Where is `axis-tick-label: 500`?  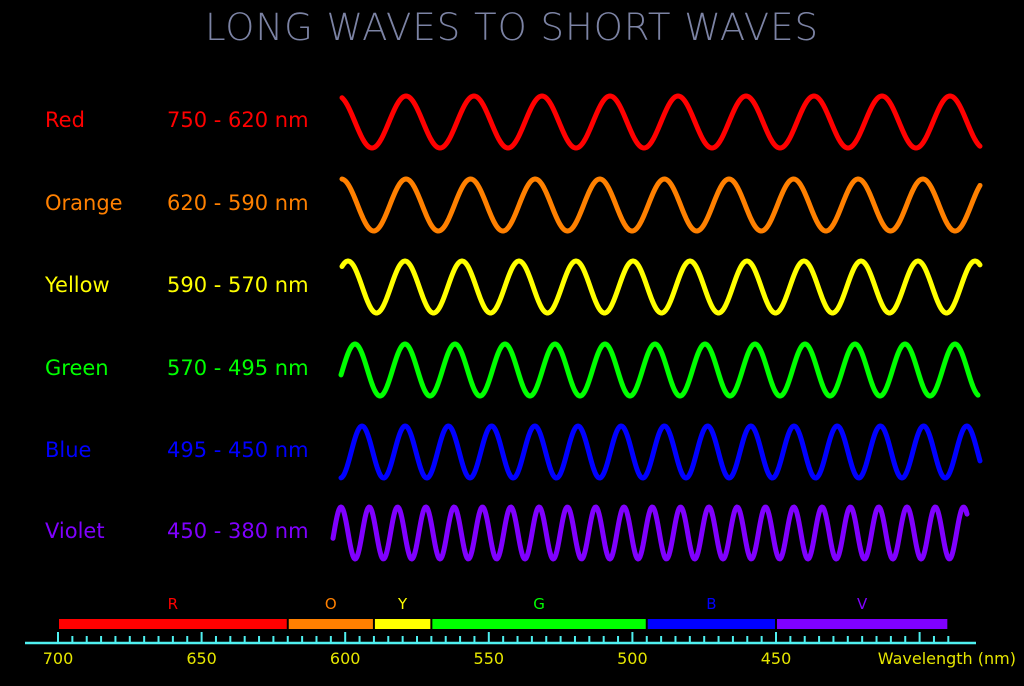 axis-tick-label: 500 is located at coordinates (632, 658).